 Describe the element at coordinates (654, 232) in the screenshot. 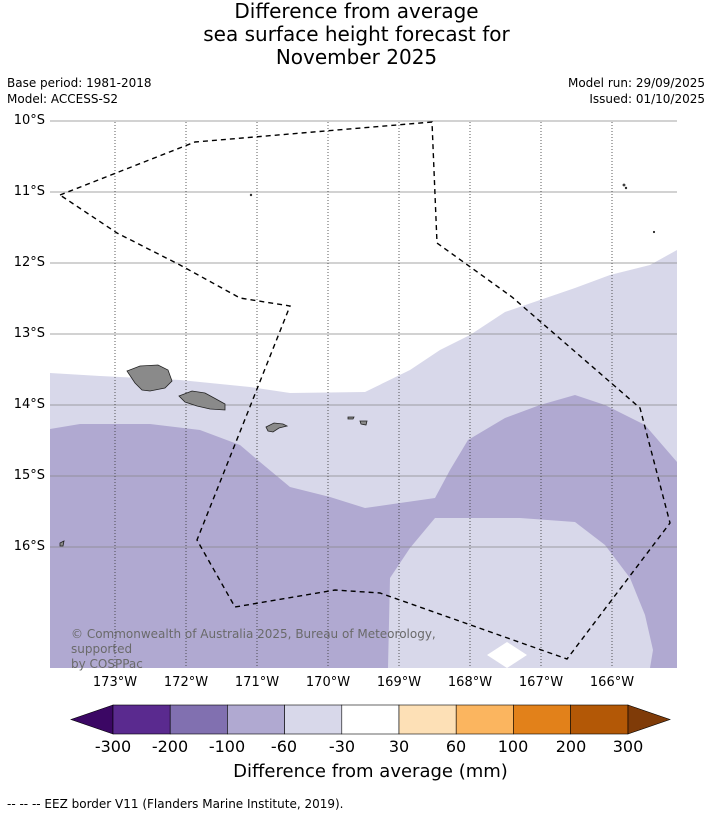

I see `islet-east` at that location.